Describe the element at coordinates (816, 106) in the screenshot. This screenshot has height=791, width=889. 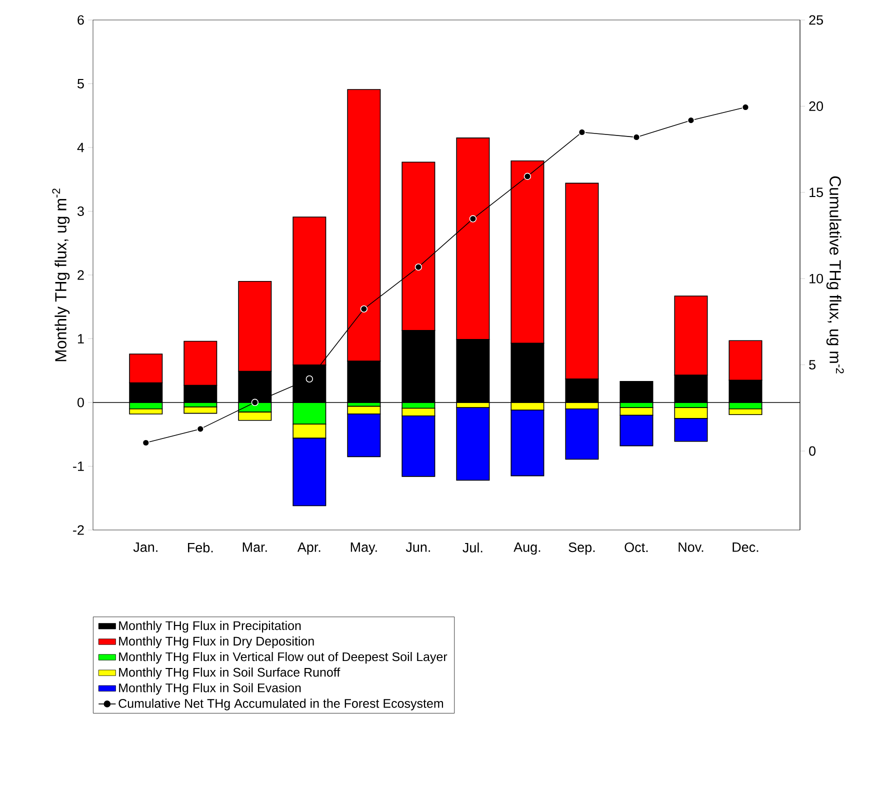
I see `y2-tick-label: 20` at that location.